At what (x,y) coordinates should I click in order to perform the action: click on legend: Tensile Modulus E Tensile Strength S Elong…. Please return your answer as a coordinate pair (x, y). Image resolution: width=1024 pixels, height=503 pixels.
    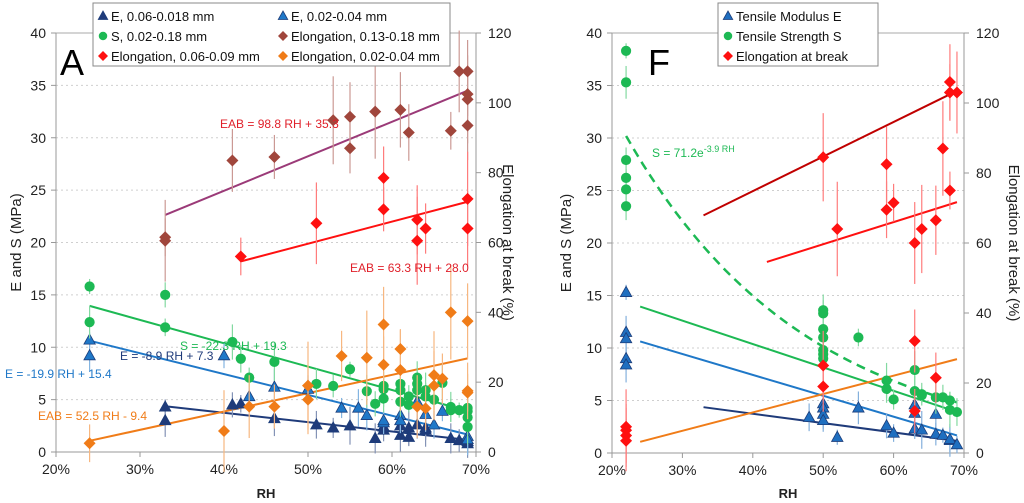
    Looking at the image, I should click on (798, 34).